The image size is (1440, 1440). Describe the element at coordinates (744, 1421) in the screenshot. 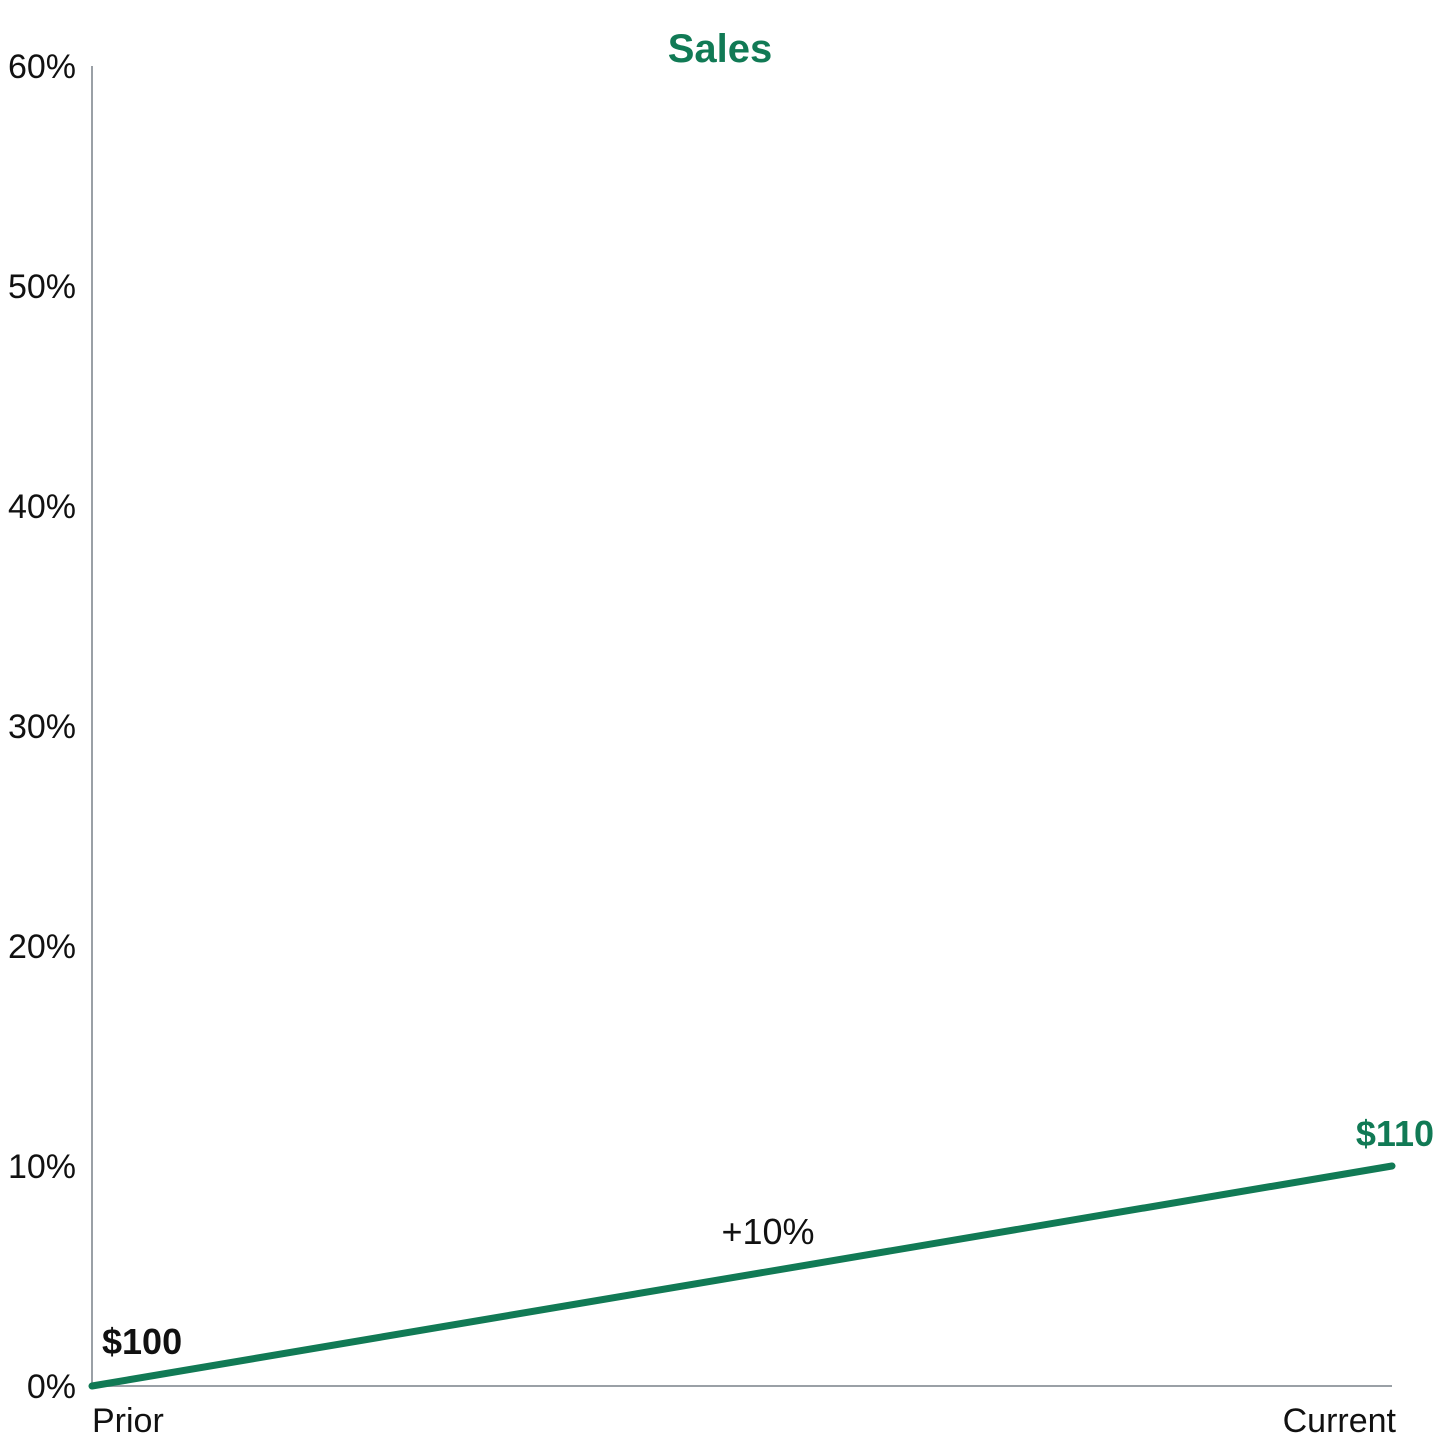

I see `x-tick-labels: Prior Current` at that location.